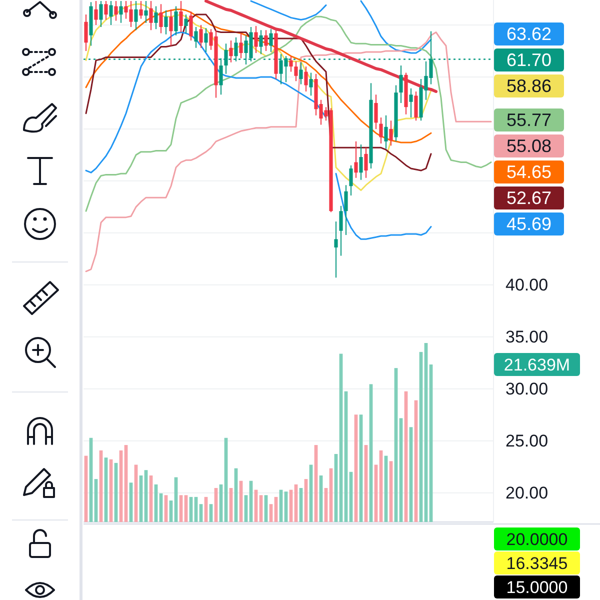 The width and height of the screenshot is (600, 600). Describe the element at coordinates (529, 198) in the screenshot. I see `value-tag: 52.67` at that location.